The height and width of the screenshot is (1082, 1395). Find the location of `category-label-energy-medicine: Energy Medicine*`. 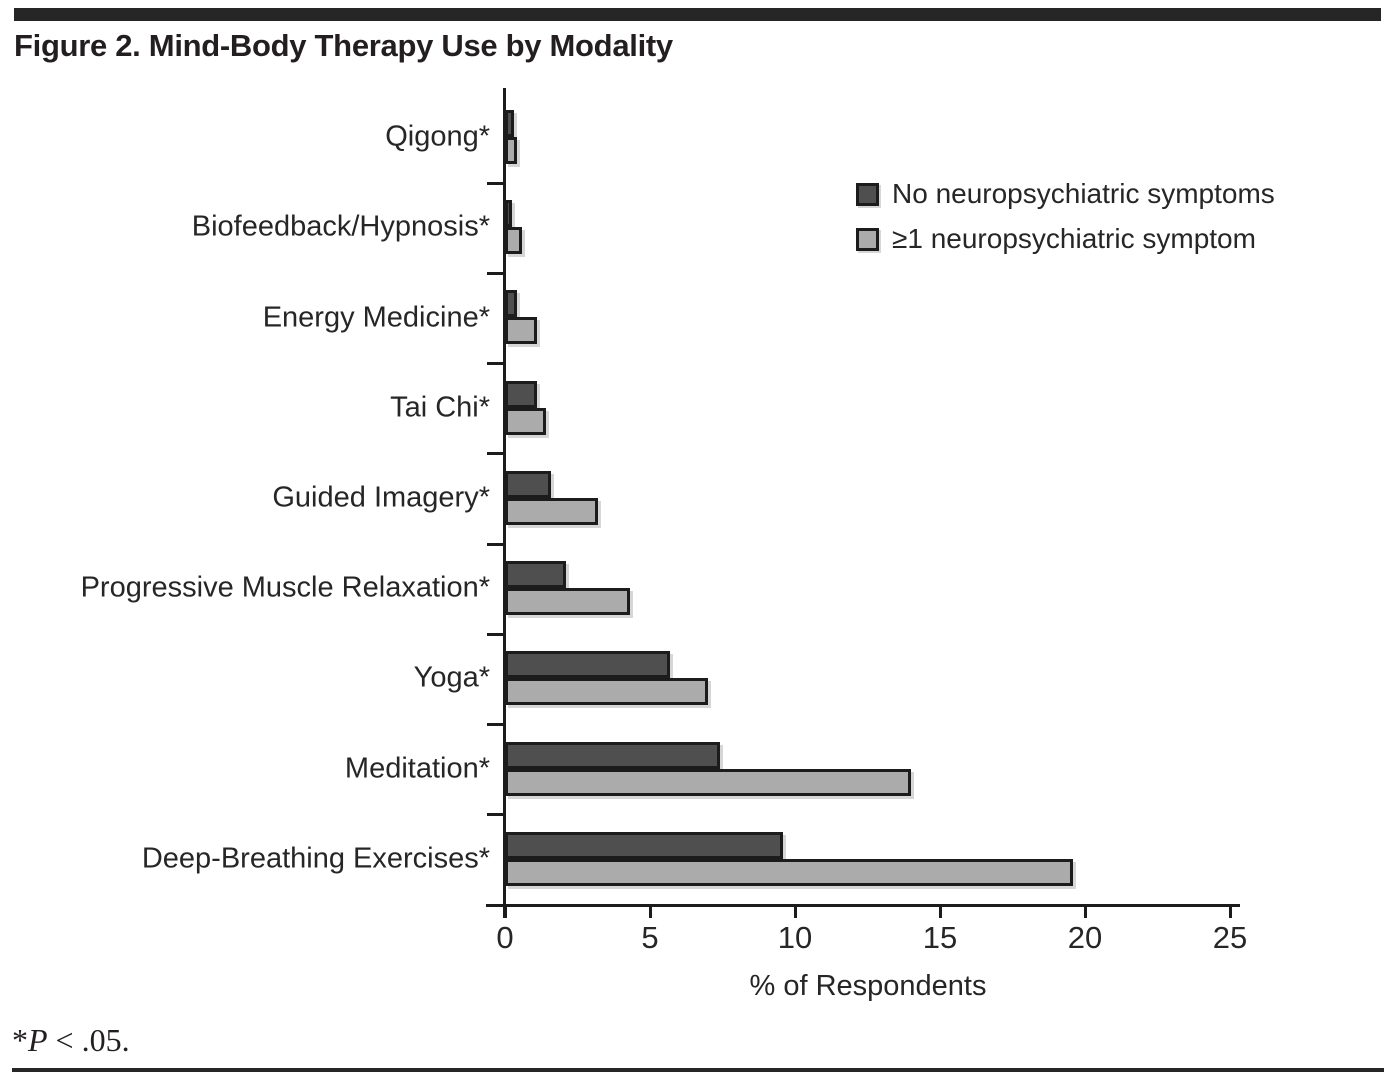

category-label-energy-medicine: Energy Medicine* is located at coordinates (376, 317).